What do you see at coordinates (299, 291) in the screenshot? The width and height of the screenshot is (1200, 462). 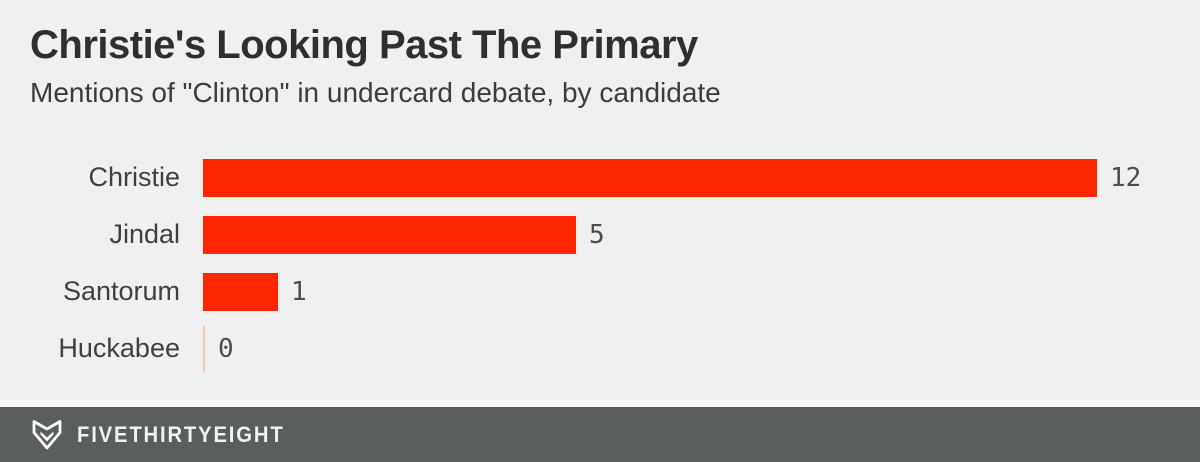 I see `value-label: 1` at bounding box center [299, 291].